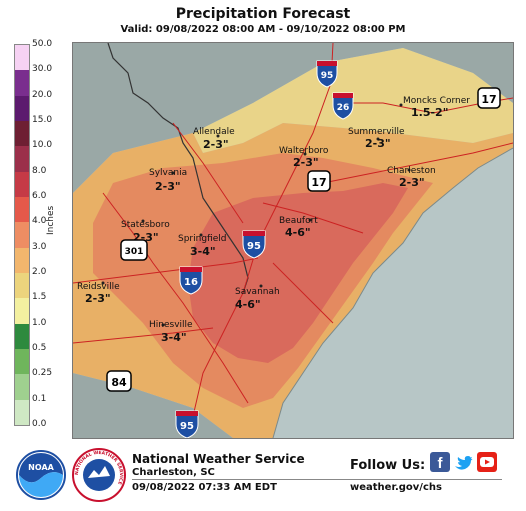  I want to click on legend-tick-label: 1.0, so click(39, 322).